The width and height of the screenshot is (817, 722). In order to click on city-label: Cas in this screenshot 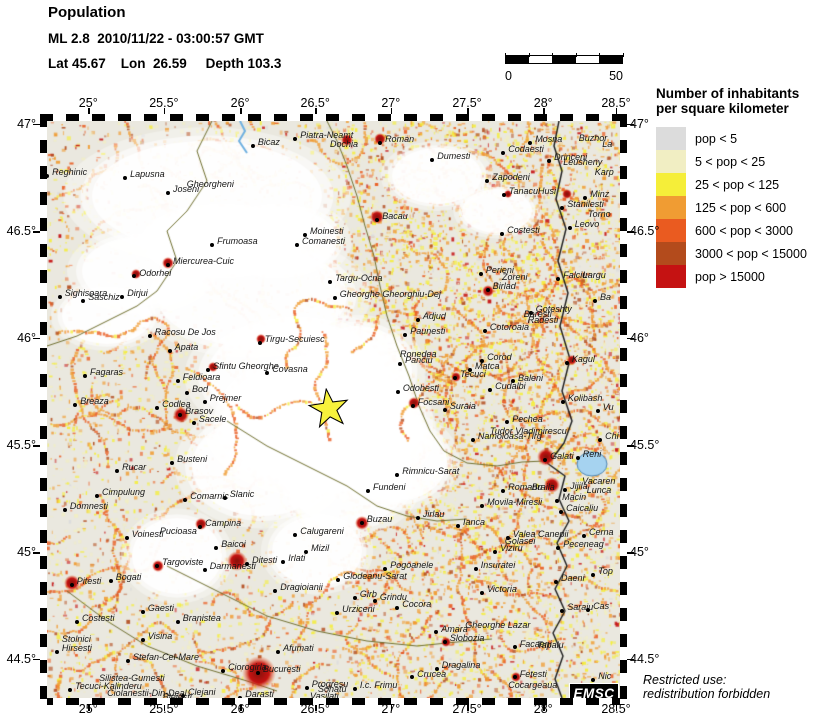, I will do `click(601, 606)`.